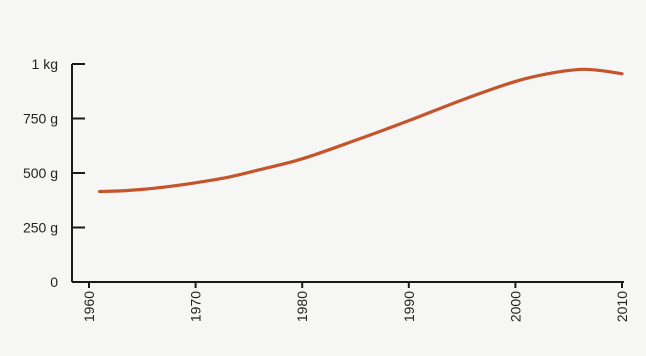  I want to click on y-tick-label: 1 kg, so click(45, 64).